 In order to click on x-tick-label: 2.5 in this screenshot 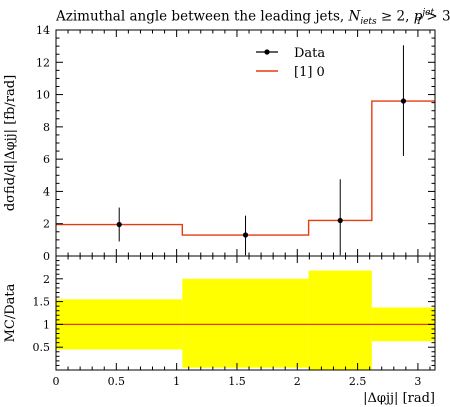, I will do `click(358, 381)`.